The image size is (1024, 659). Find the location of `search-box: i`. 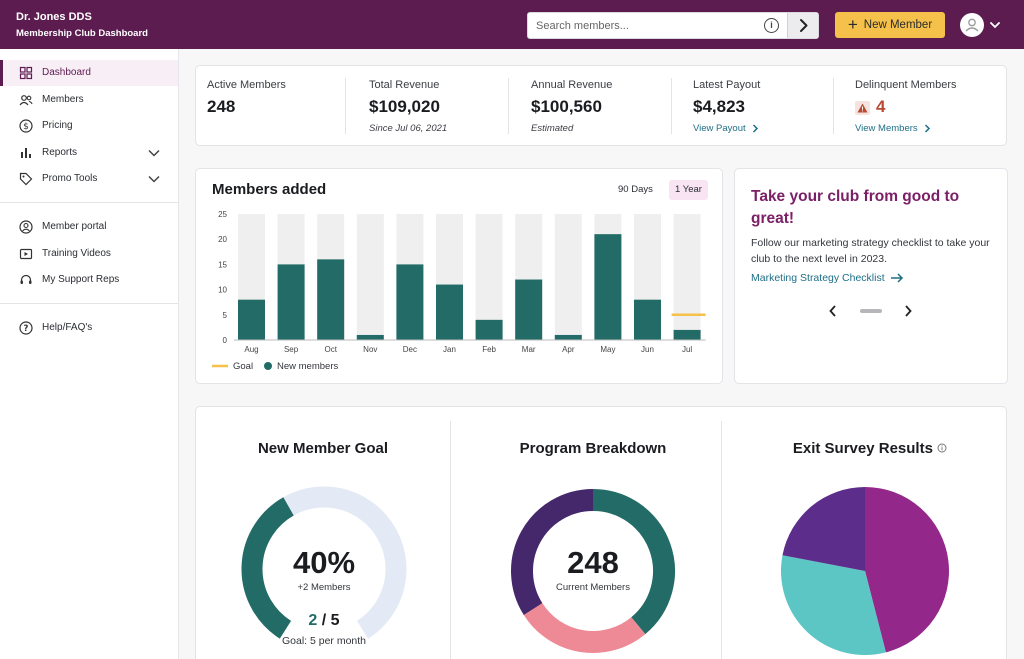

search-box: i is located at coordinates (673, 25).